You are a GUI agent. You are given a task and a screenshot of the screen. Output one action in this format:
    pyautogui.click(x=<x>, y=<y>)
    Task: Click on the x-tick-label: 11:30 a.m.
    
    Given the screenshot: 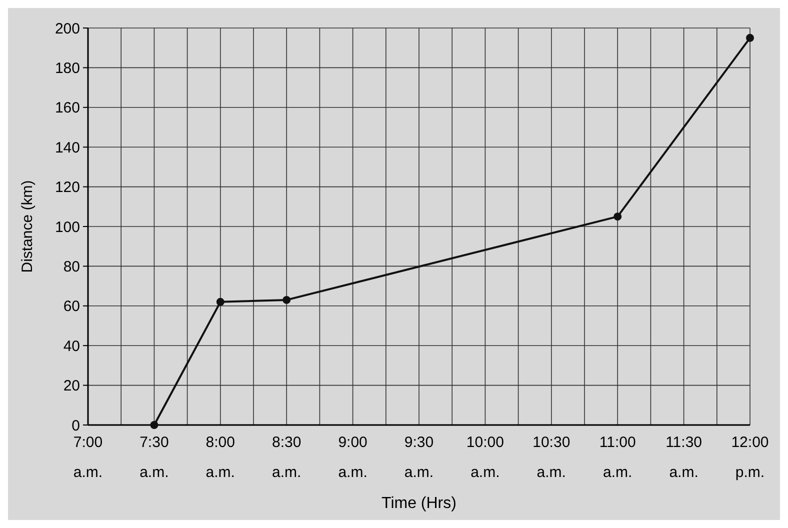 What is the action you would take?
    pyautogui.click(x=684, y=457)
    